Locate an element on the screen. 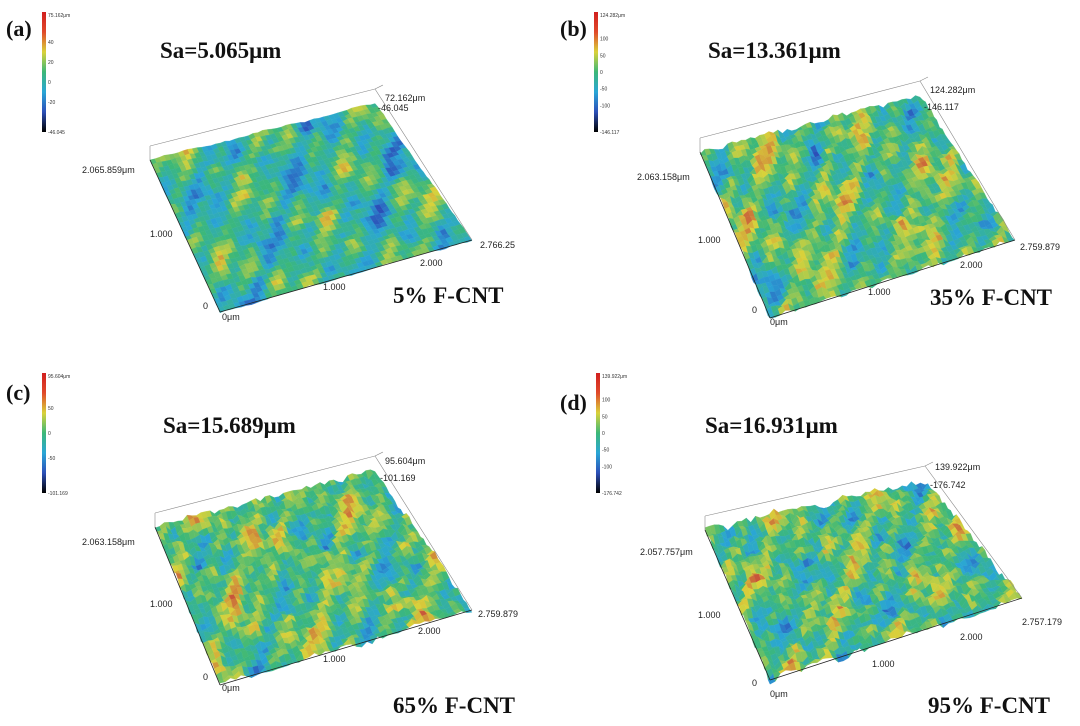  max-label: 95.604μm is located at coordinates (405, 461).